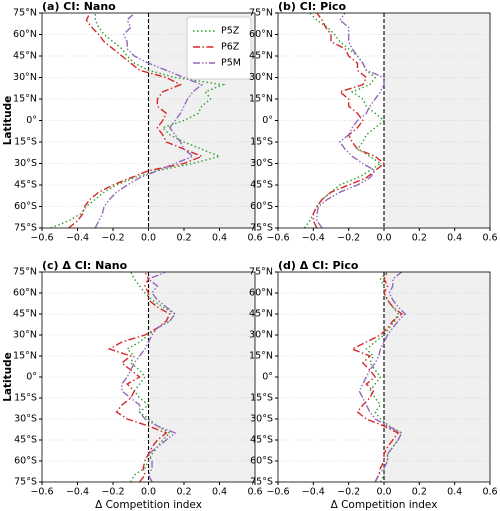 This screenshot has height=511, width=500. What do you see at coordinates (231, 63) in the screenshot?
I see `legend-label: P5M` at bounding box center [231, 63].